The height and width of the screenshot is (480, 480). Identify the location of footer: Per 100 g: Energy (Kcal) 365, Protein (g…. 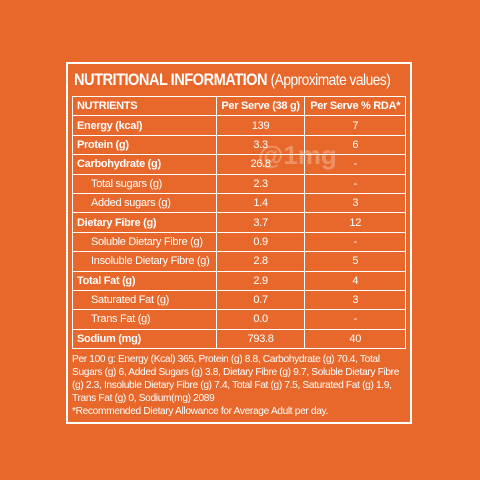
(239, 385).